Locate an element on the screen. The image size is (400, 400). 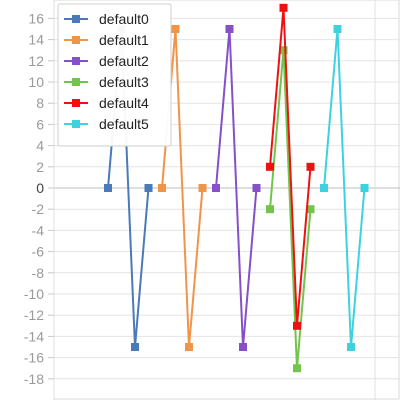
legend-label: default2 is located at coordinates (124, 61).